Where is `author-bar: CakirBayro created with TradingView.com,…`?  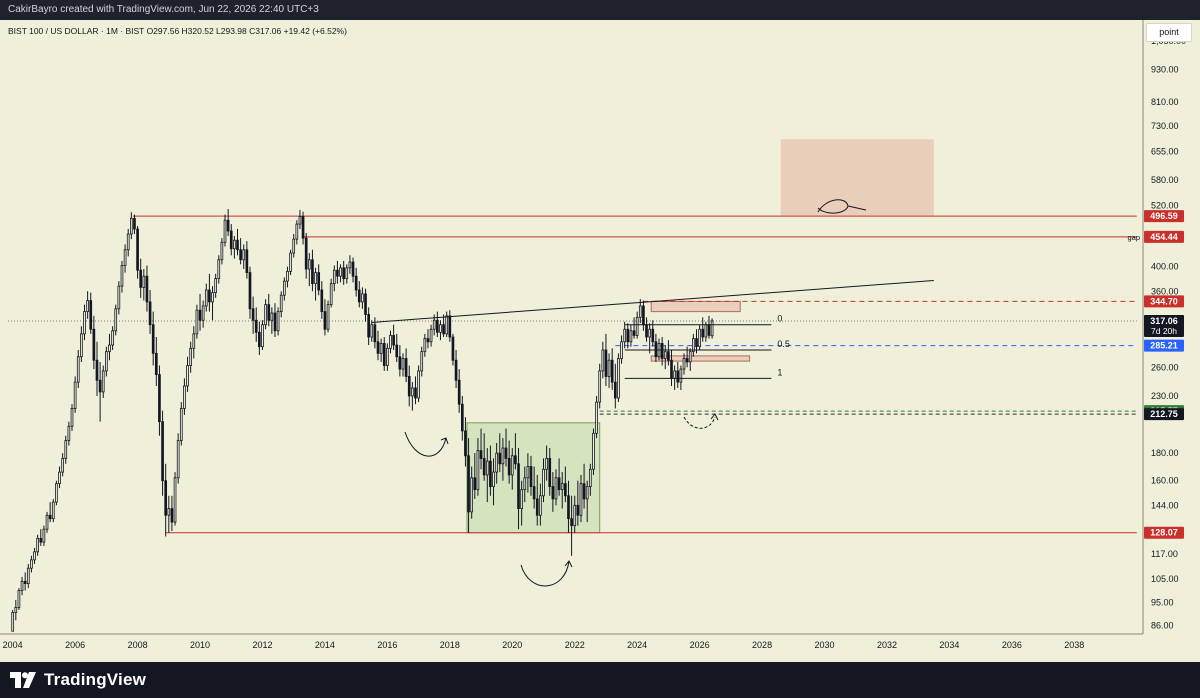 author-bar: CakirBayro created with TradingView.com,… is located at coordinates (600, 10).